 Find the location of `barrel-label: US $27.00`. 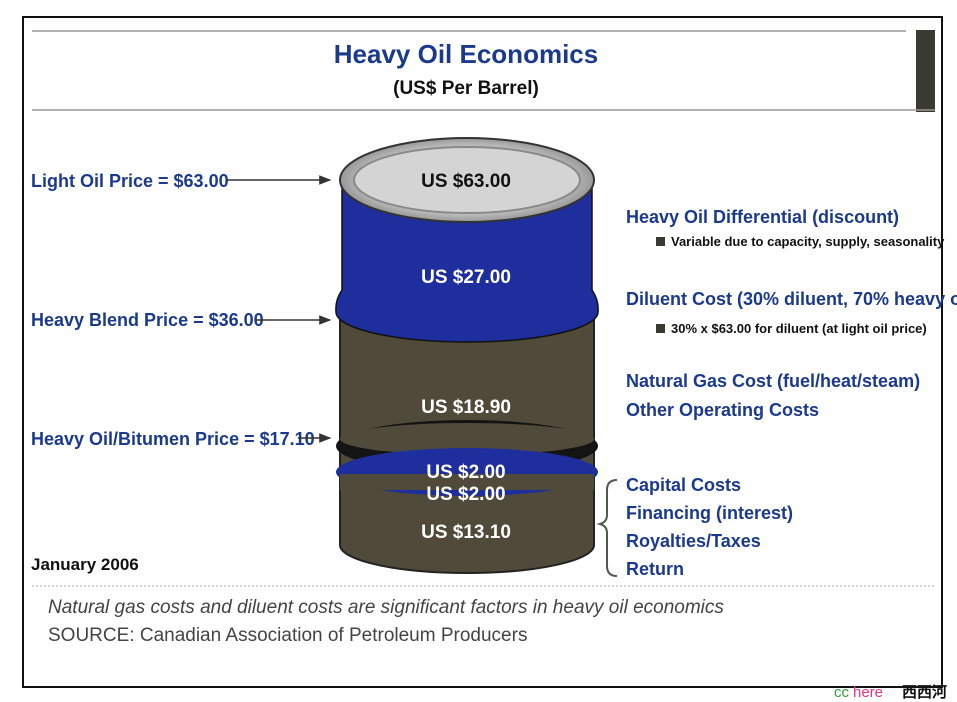

barrel-label: US $27.00 is located at coordinates (466, 277).